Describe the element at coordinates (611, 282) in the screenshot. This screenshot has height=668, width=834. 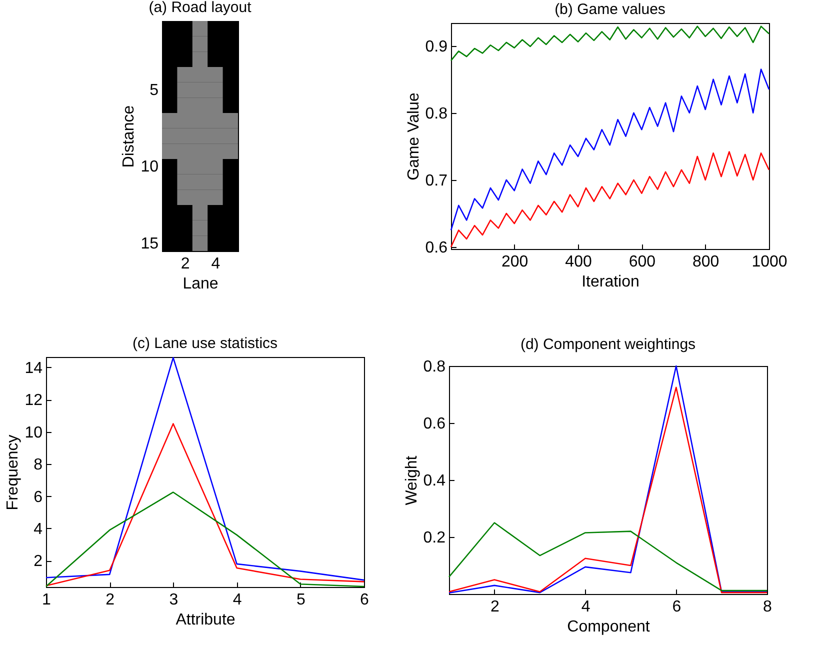
I see `x-axis-title: Iteration` at that location.